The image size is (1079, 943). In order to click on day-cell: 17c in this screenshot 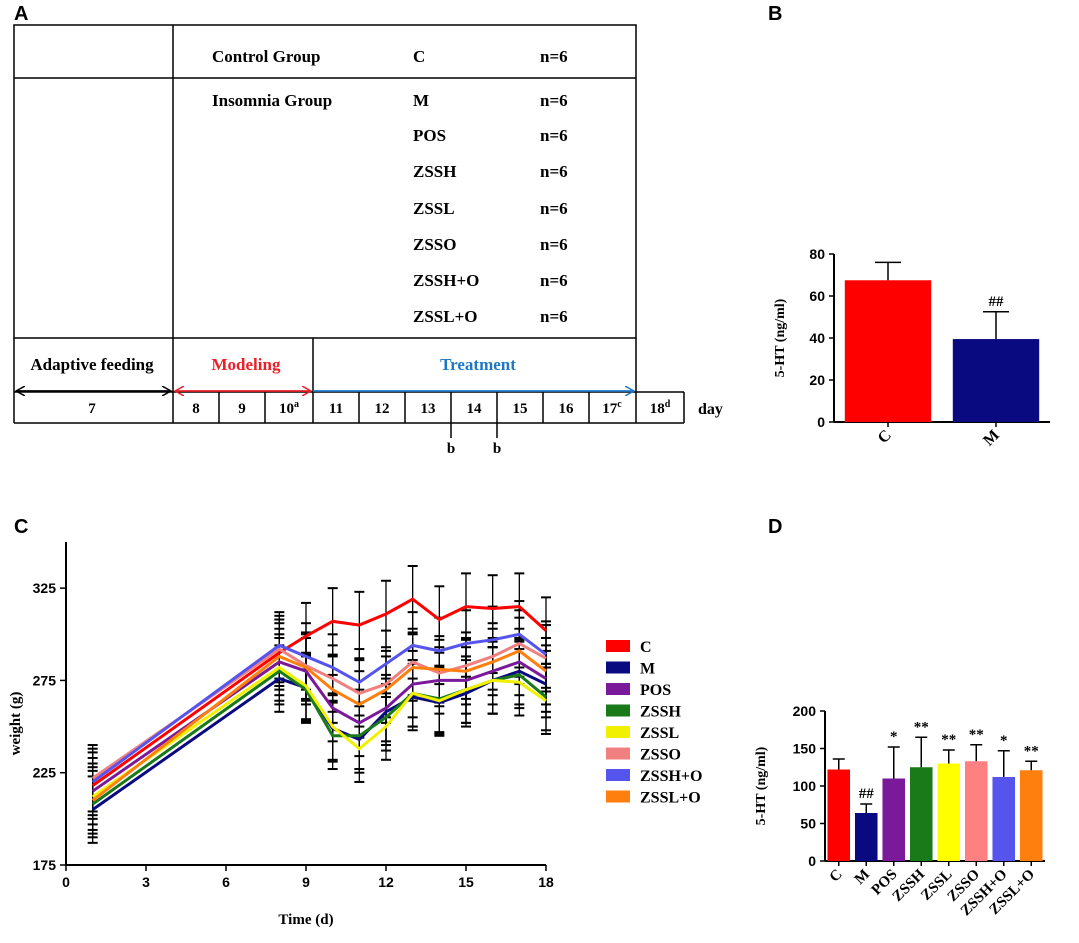, I will do `click(612, 408)`.